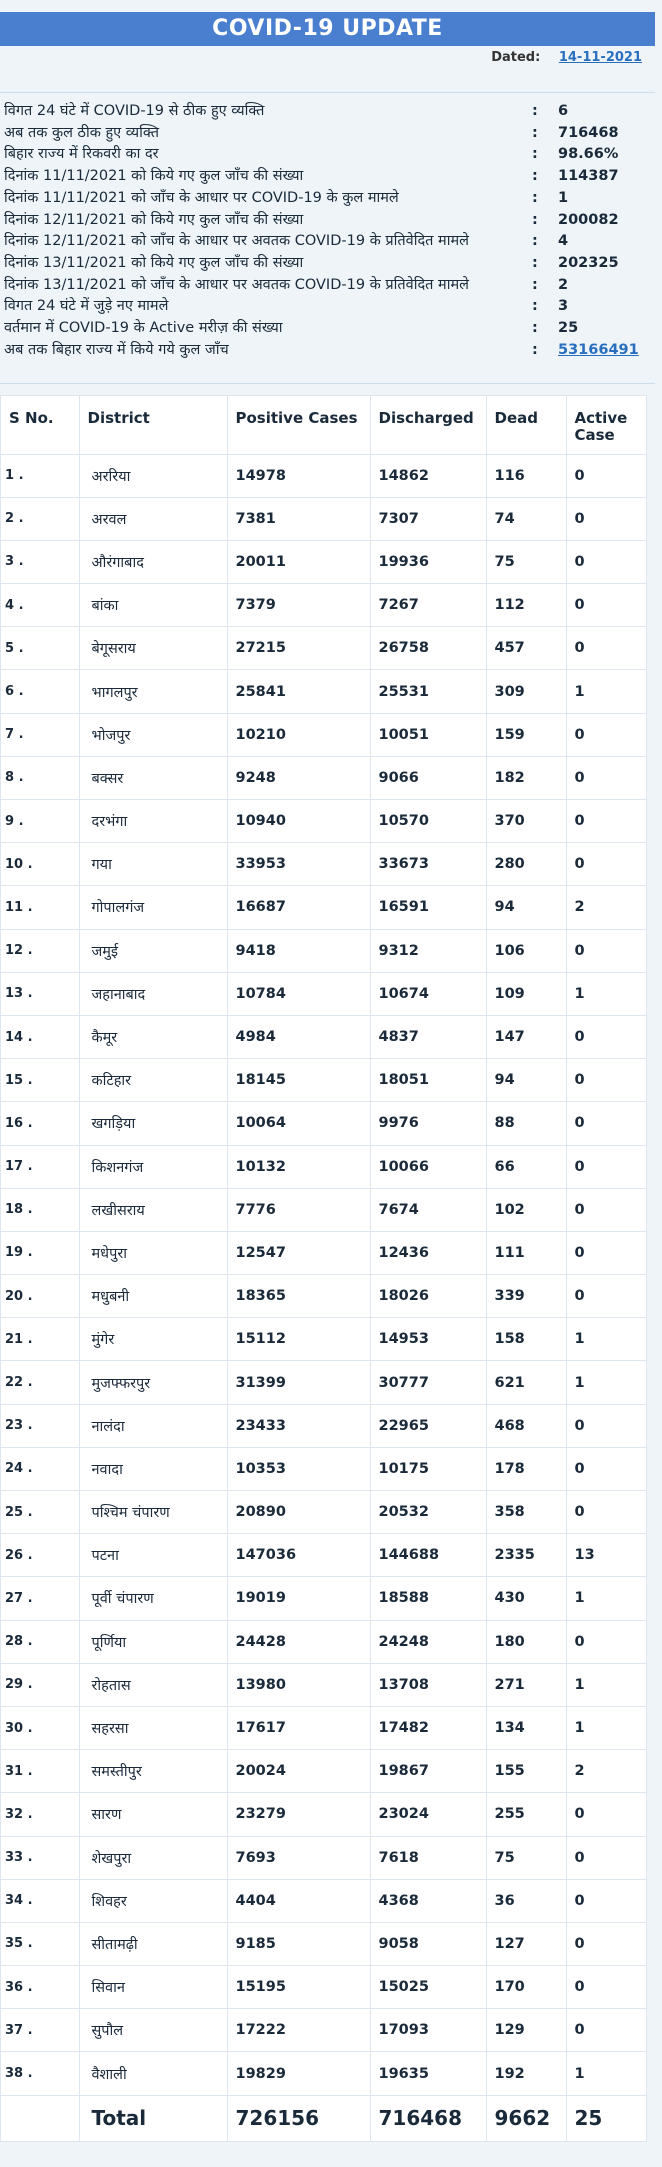 The image size is (662, 2167). Describe the element at coordinates (299, 951) in the screenshot. I see `cell-positive: 9418` at that location.